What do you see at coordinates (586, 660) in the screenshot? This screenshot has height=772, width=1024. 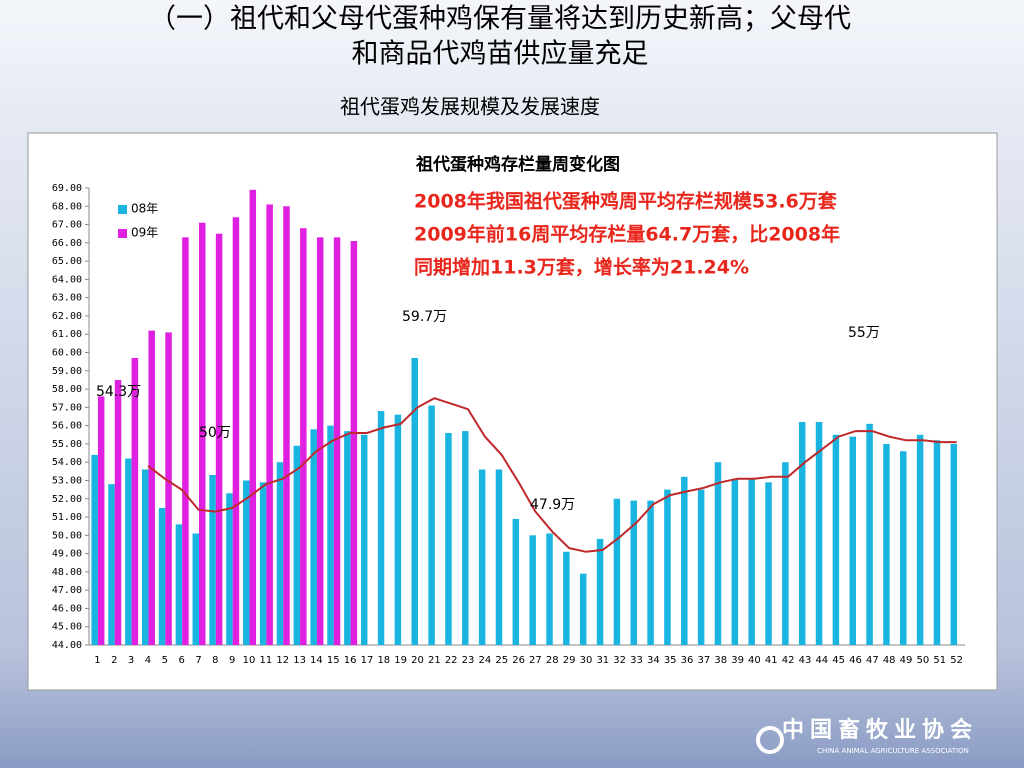 I see `x-tick-label: 30` at bounding box center [586, 660].